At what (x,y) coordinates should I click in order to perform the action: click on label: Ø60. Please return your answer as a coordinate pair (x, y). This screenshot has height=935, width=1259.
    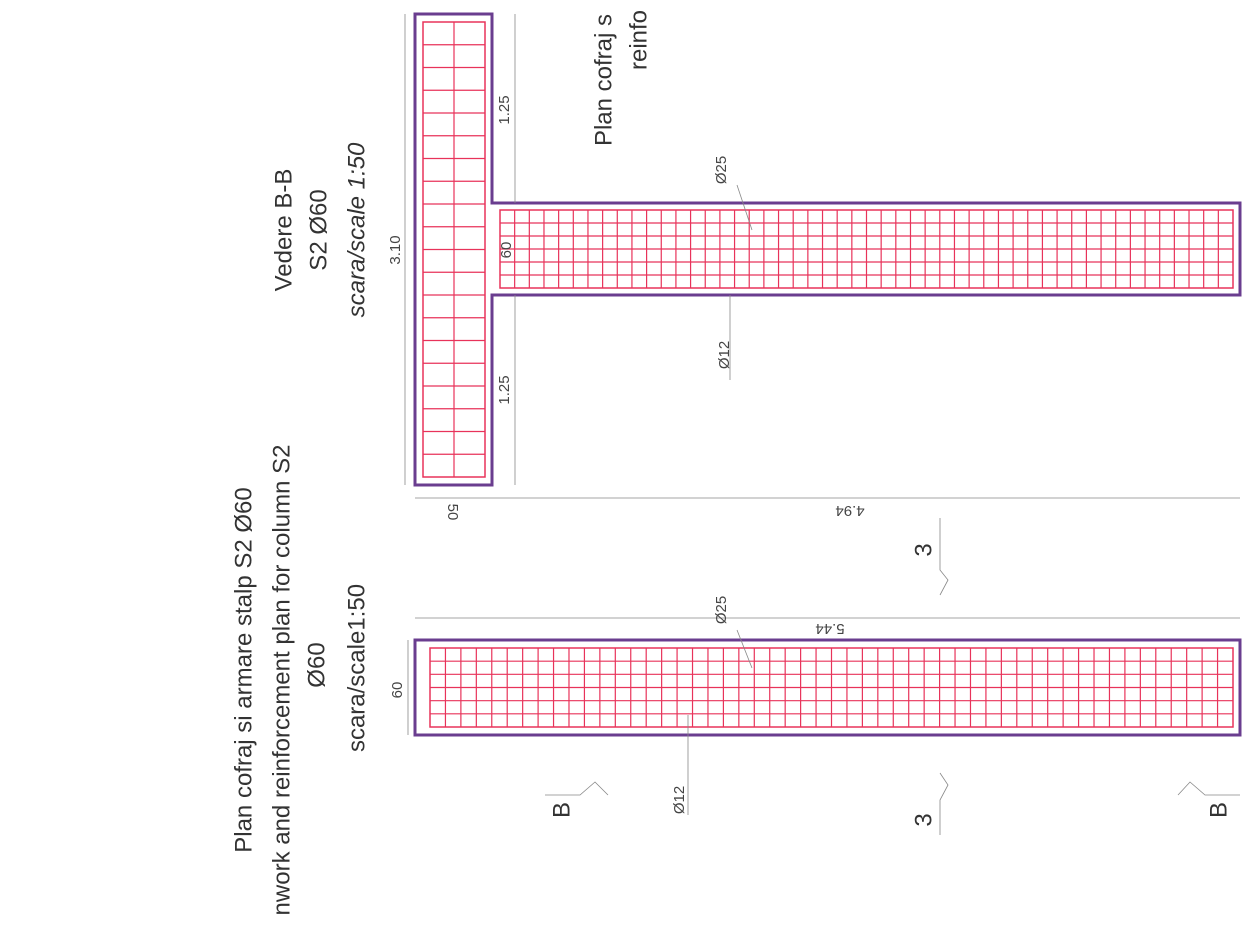
    Looking at the image, I should click on (316, 664).